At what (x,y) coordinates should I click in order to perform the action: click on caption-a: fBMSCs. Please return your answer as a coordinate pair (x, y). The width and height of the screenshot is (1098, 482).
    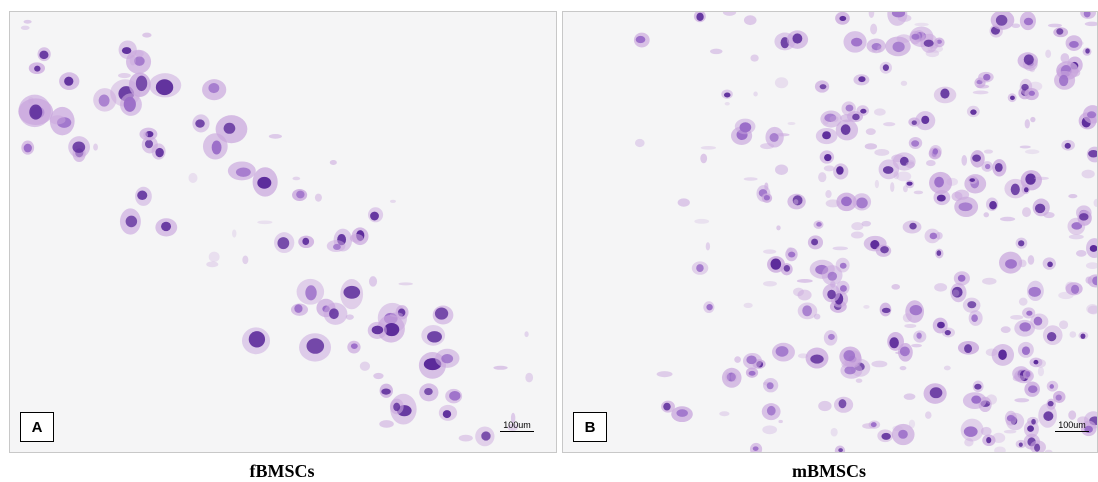
    Looking at the image, I should click on (282, 471).